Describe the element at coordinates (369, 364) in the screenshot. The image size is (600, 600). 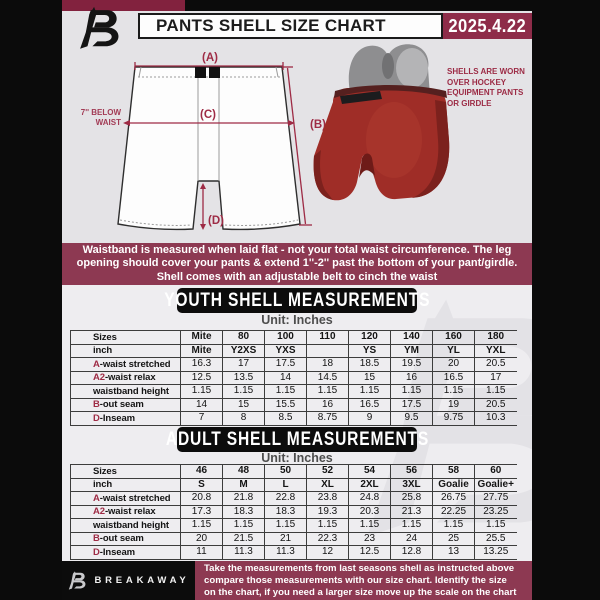
I see `measurement-cell: 18.5` at that location.